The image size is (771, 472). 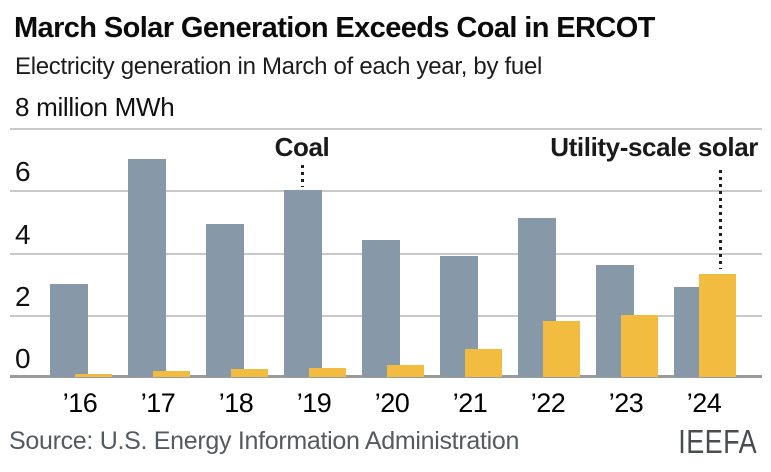 I want to click on x-tick-label: ’23, so click(x=626, y=403).